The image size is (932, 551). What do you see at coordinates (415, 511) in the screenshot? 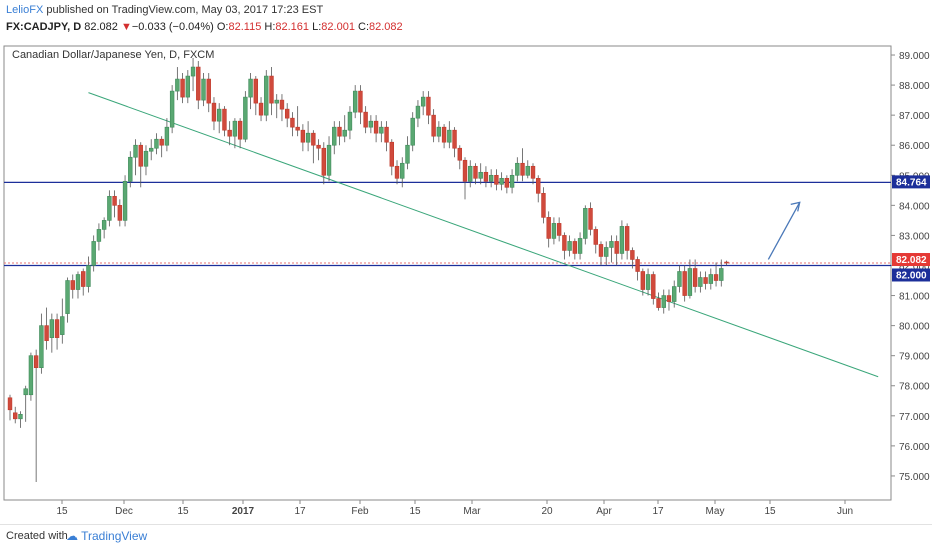
I see `x-tick-label: 15` at bounding box center [415, 511].